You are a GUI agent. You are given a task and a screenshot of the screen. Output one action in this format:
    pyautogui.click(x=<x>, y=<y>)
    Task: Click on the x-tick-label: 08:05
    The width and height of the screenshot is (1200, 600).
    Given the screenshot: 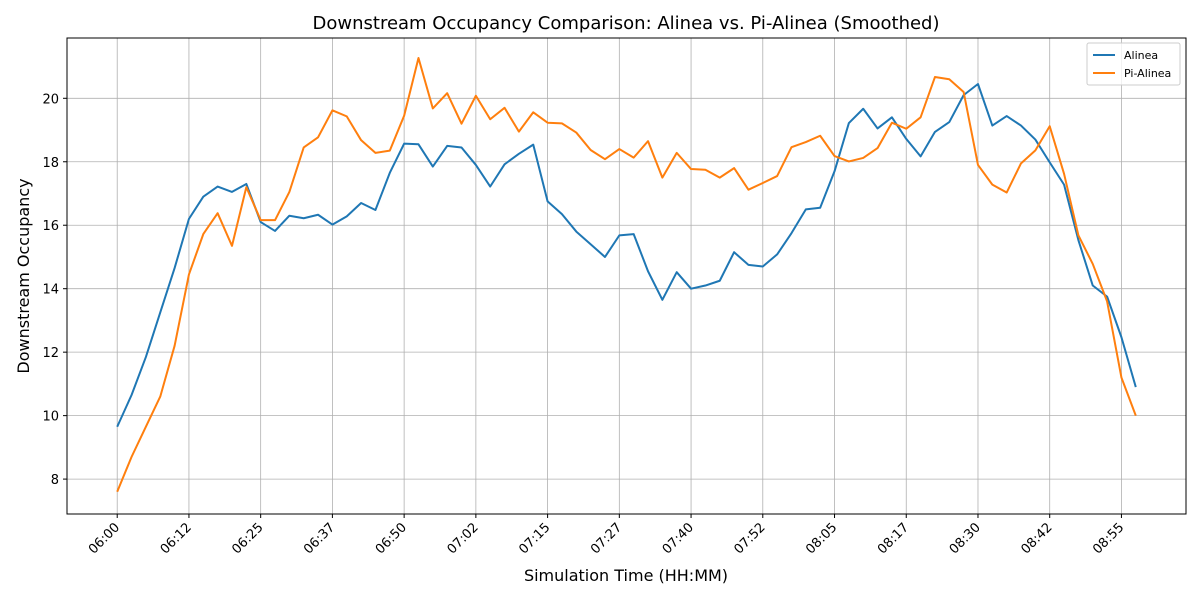 What is the action you would take?
    pyautogui.click(x=821, y=538)
    